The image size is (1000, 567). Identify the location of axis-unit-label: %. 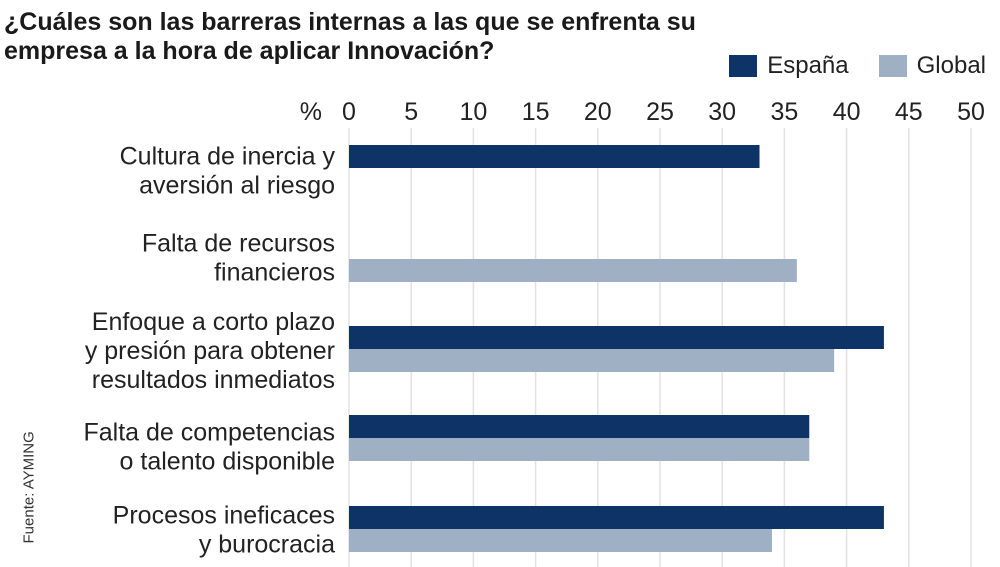
(311, 112).